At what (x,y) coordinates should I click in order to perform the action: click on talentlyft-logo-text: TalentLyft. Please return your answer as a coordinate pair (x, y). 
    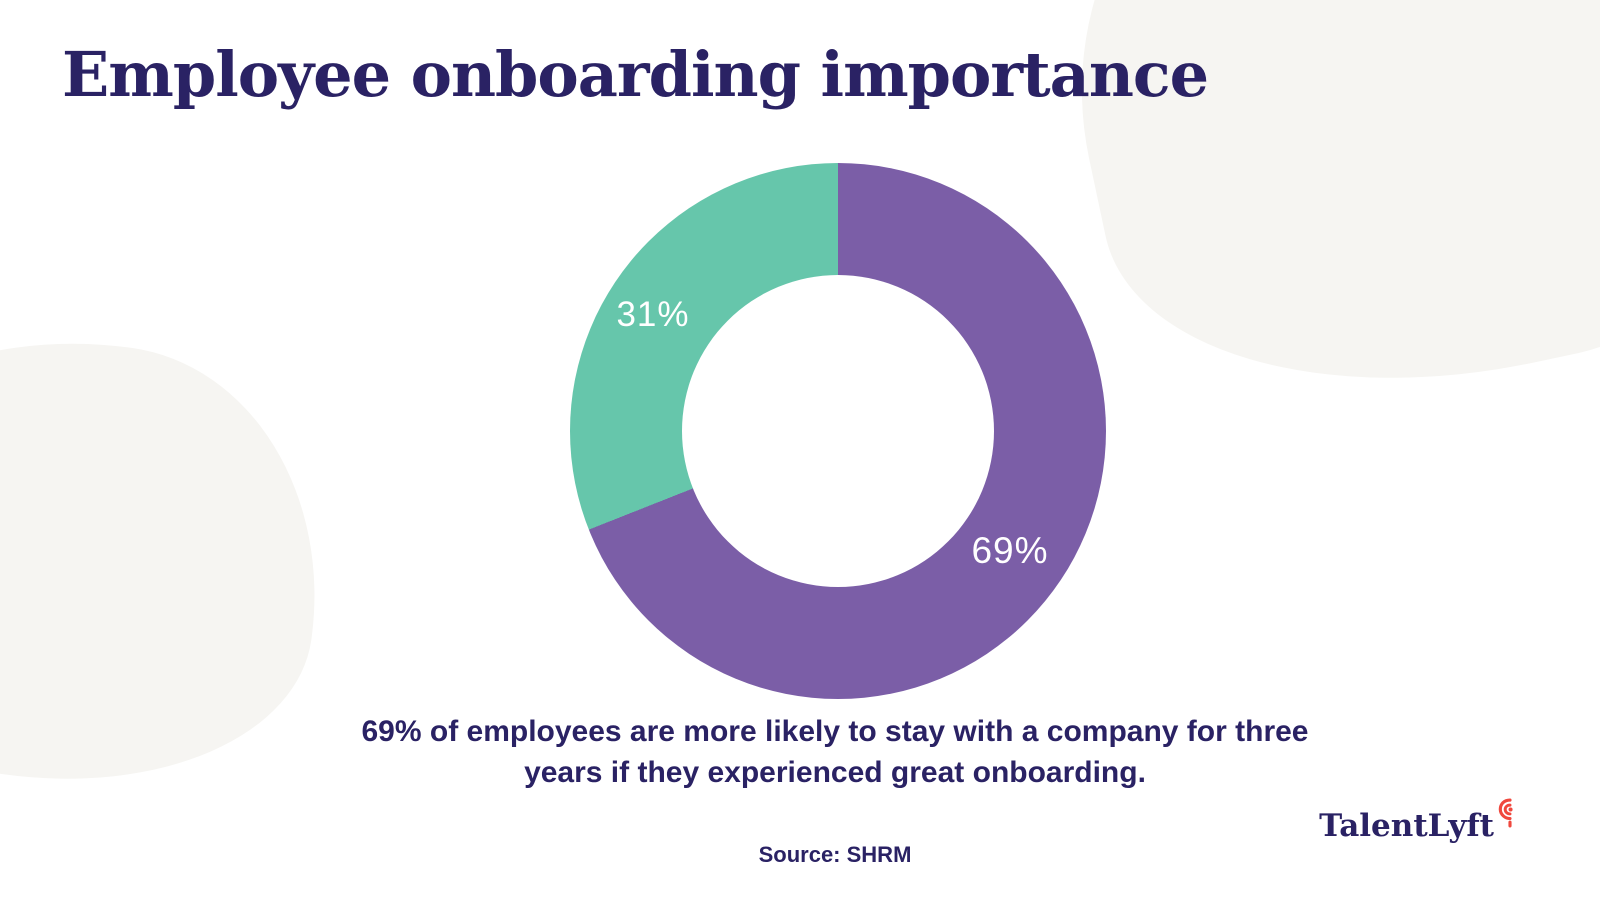
    Looking at the image, I should click on (1406, 826).